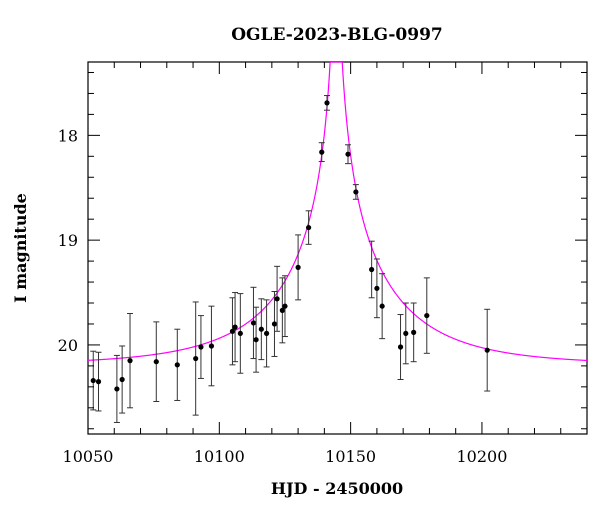  What do you see at coordinates (88, 456) in the screenshot?
I see `x-tick-label: 10050` at bounding box center [88, 456].